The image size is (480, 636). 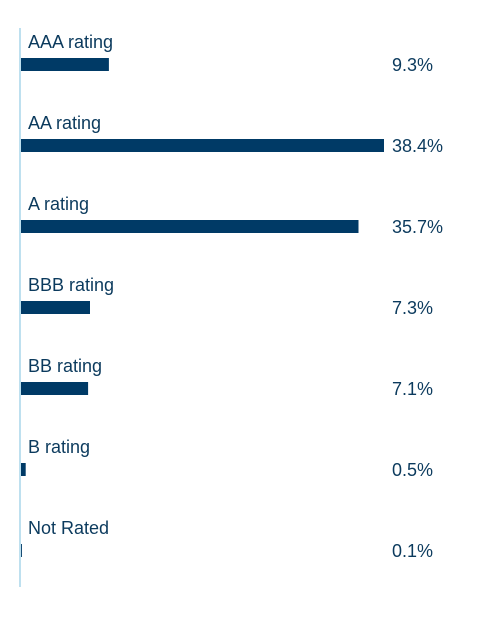 What do you see at coordinates (227, 539) in the screenshot?
I see `chart-row: Not Rated 0.1%` at bounding box center [227, 539].